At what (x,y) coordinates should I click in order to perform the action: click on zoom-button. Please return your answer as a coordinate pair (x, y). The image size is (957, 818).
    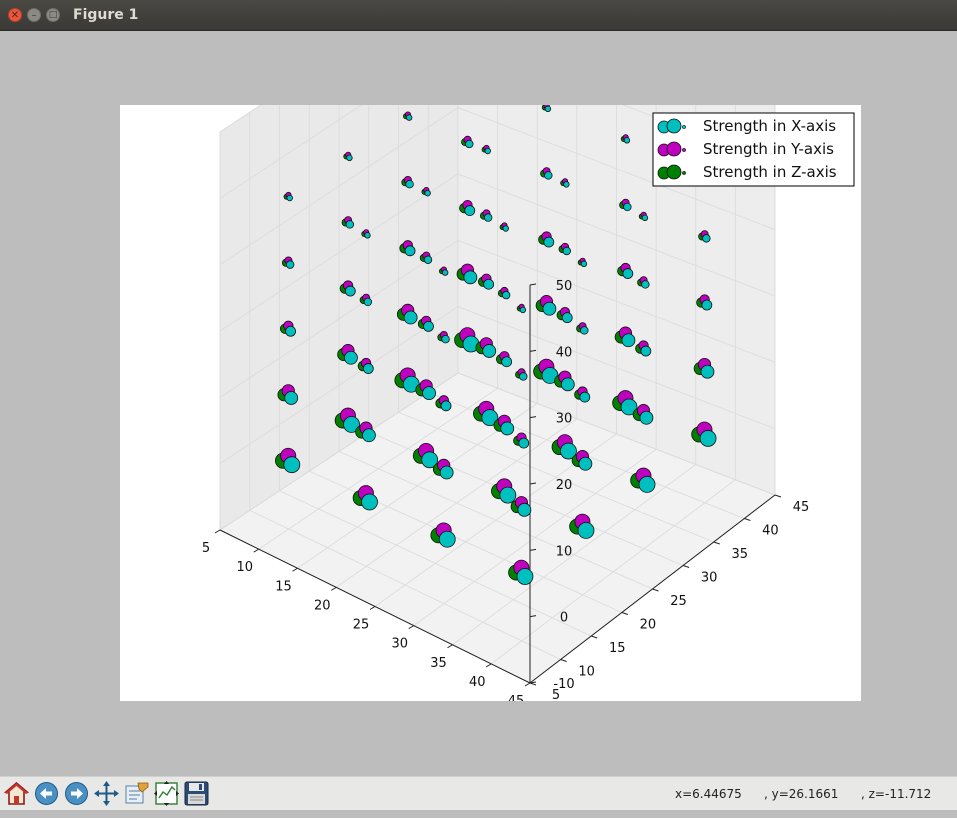
    Looking at the image, I should click on (136, 793).